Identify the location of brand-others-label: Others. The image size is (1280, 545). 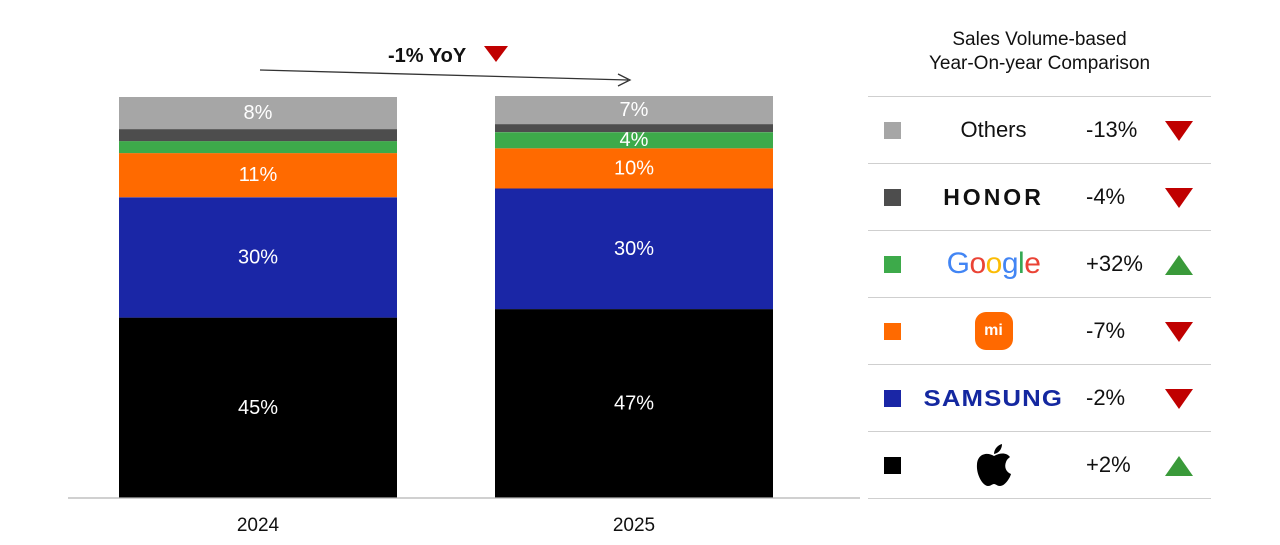
(993, 129).